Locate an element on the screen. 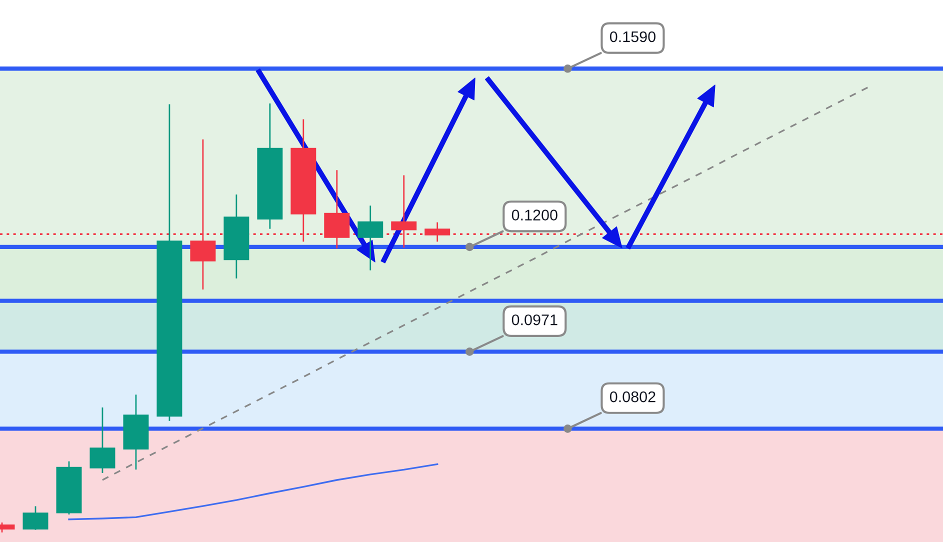 Image resolution: width=943 pixels, height=542 pixels. annotation: 0.1200 is located at coordinates (535, 215).